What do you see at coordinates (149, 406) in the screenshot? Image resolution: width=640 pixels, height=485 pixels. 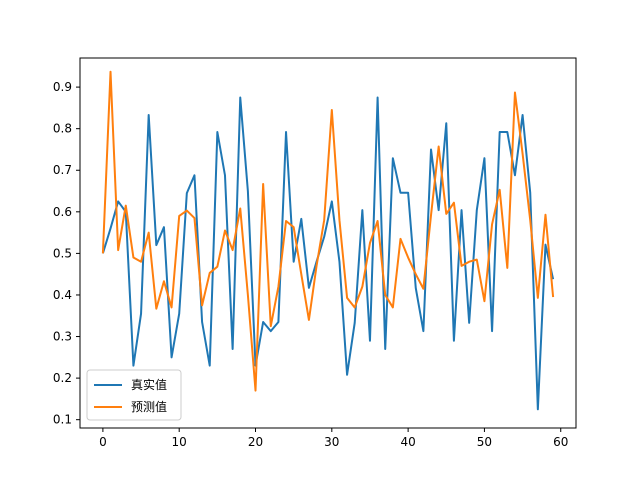 I see `legend-label-predicted-values: 预测值` at bounding box center [149, 406].